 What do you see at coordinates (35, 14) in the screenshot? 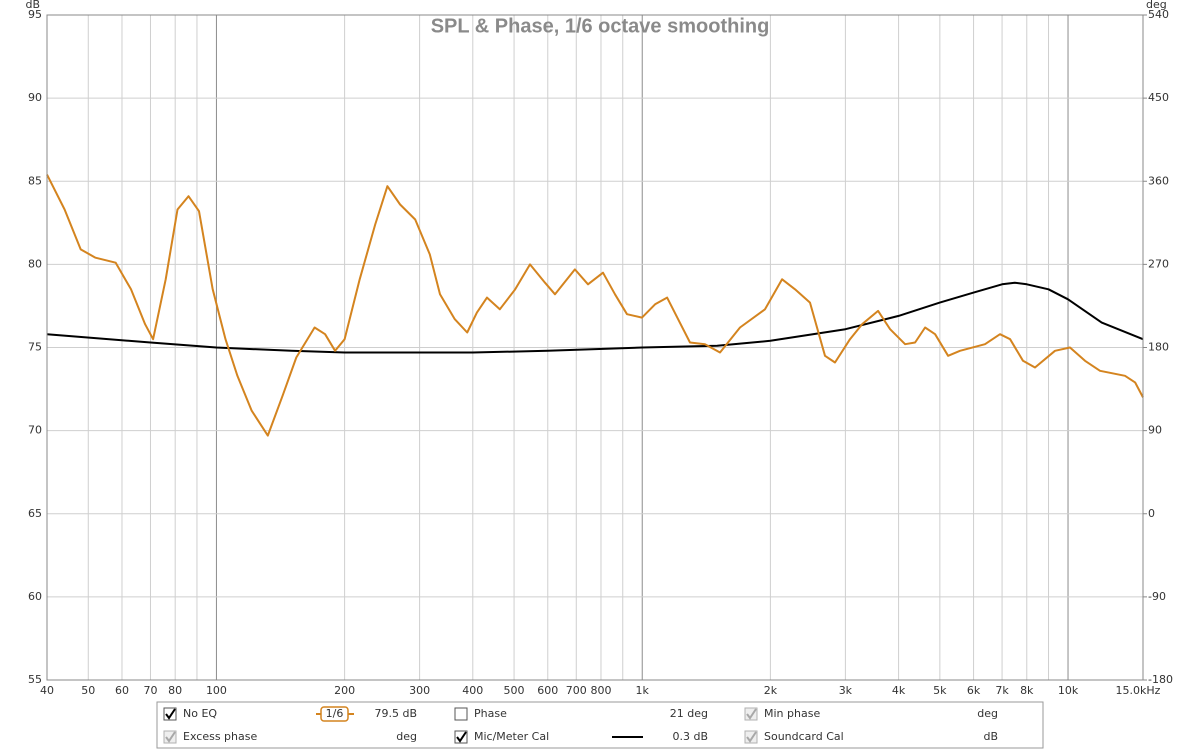
I see `y-tick-label: 95` at bounding box center [35, 14].